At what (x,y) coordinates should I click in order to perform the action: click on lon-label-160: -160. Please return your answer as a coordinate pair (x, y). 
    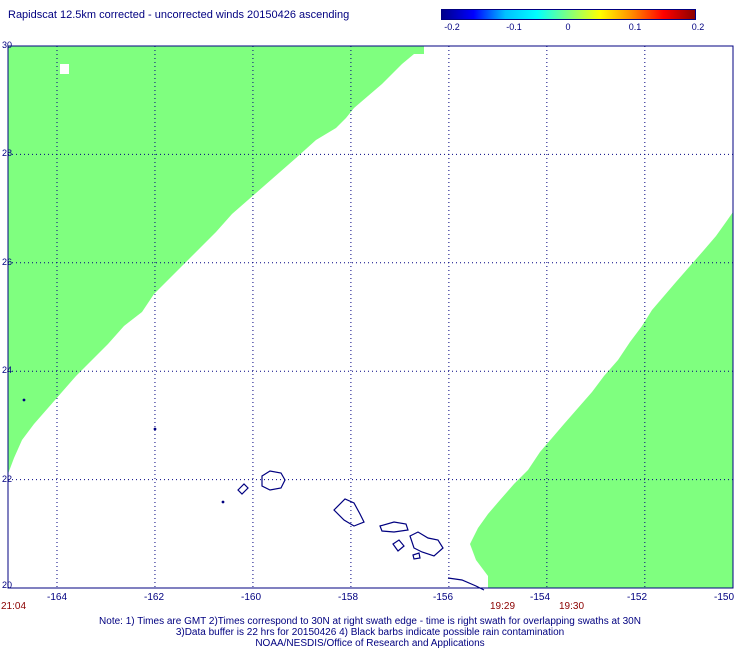
    Looking at the image, I should click on (251, 597).